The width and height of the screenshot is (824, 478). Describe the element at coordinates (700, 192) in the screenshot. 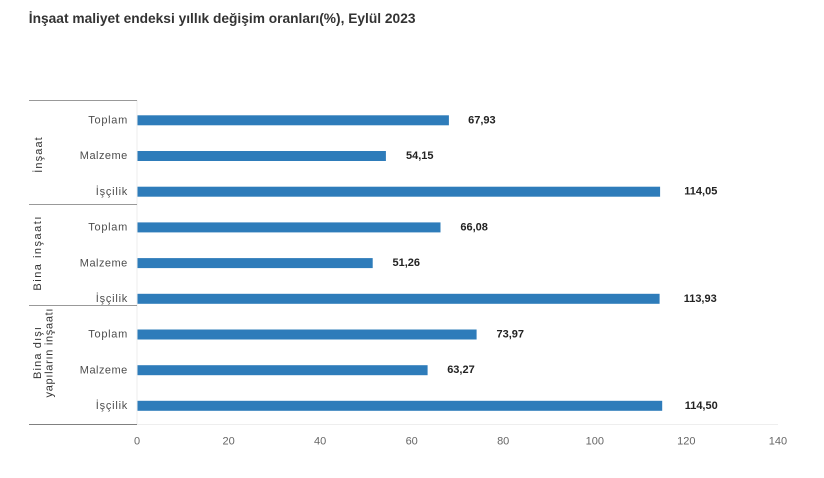

I see `svg-text: 114,05` at that location.